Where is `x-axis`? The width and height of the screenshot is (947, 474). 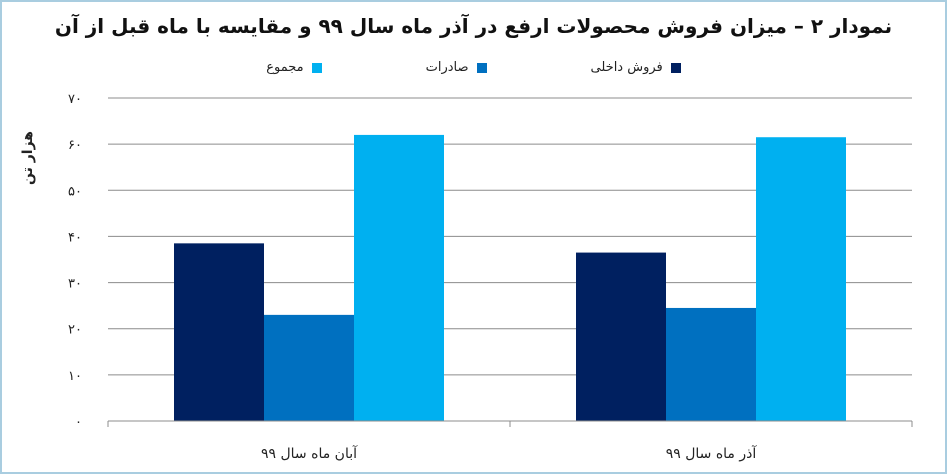
x-axis is located at coordinates (510, 423).